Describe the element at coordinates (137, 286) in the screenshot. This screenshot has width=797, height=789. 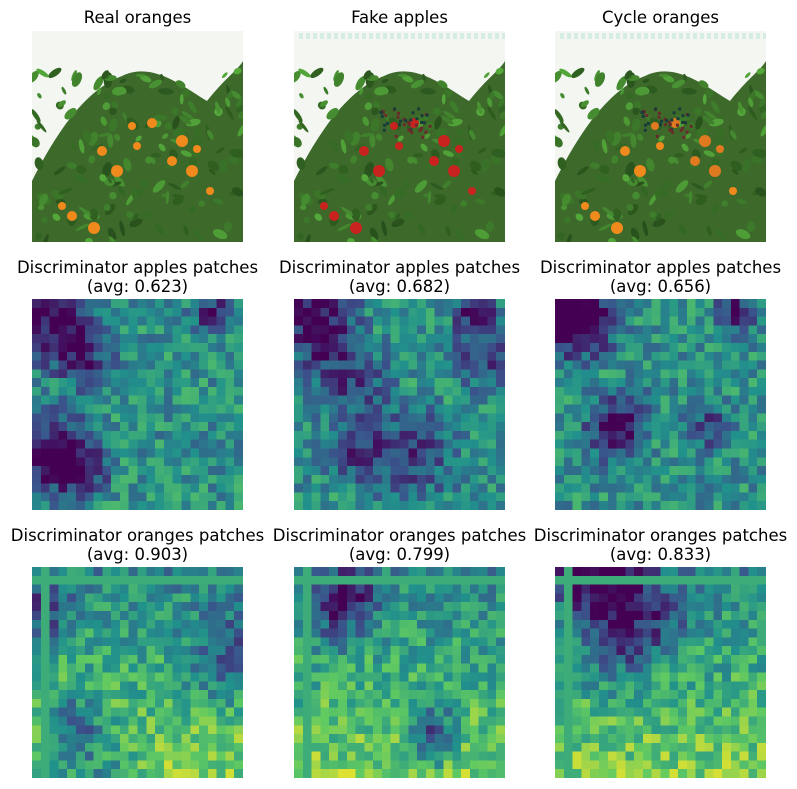
I see `panel-avg: (avg: 0.623)` at that location.